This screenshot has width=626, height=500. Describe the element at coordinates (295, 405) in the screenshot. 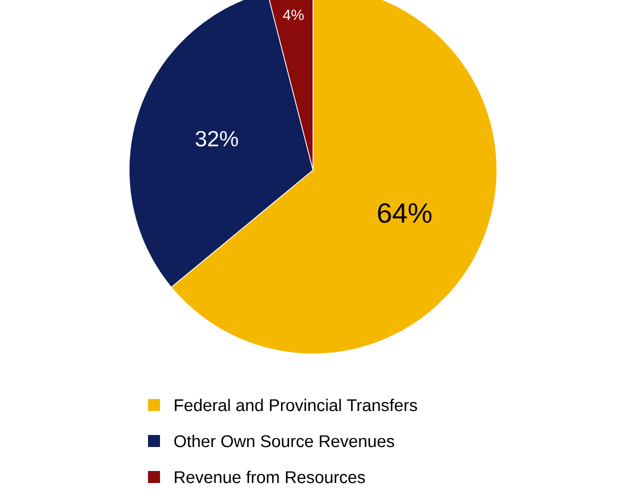

I see `legend-label: Federal and Provincial Transfers` at that location.